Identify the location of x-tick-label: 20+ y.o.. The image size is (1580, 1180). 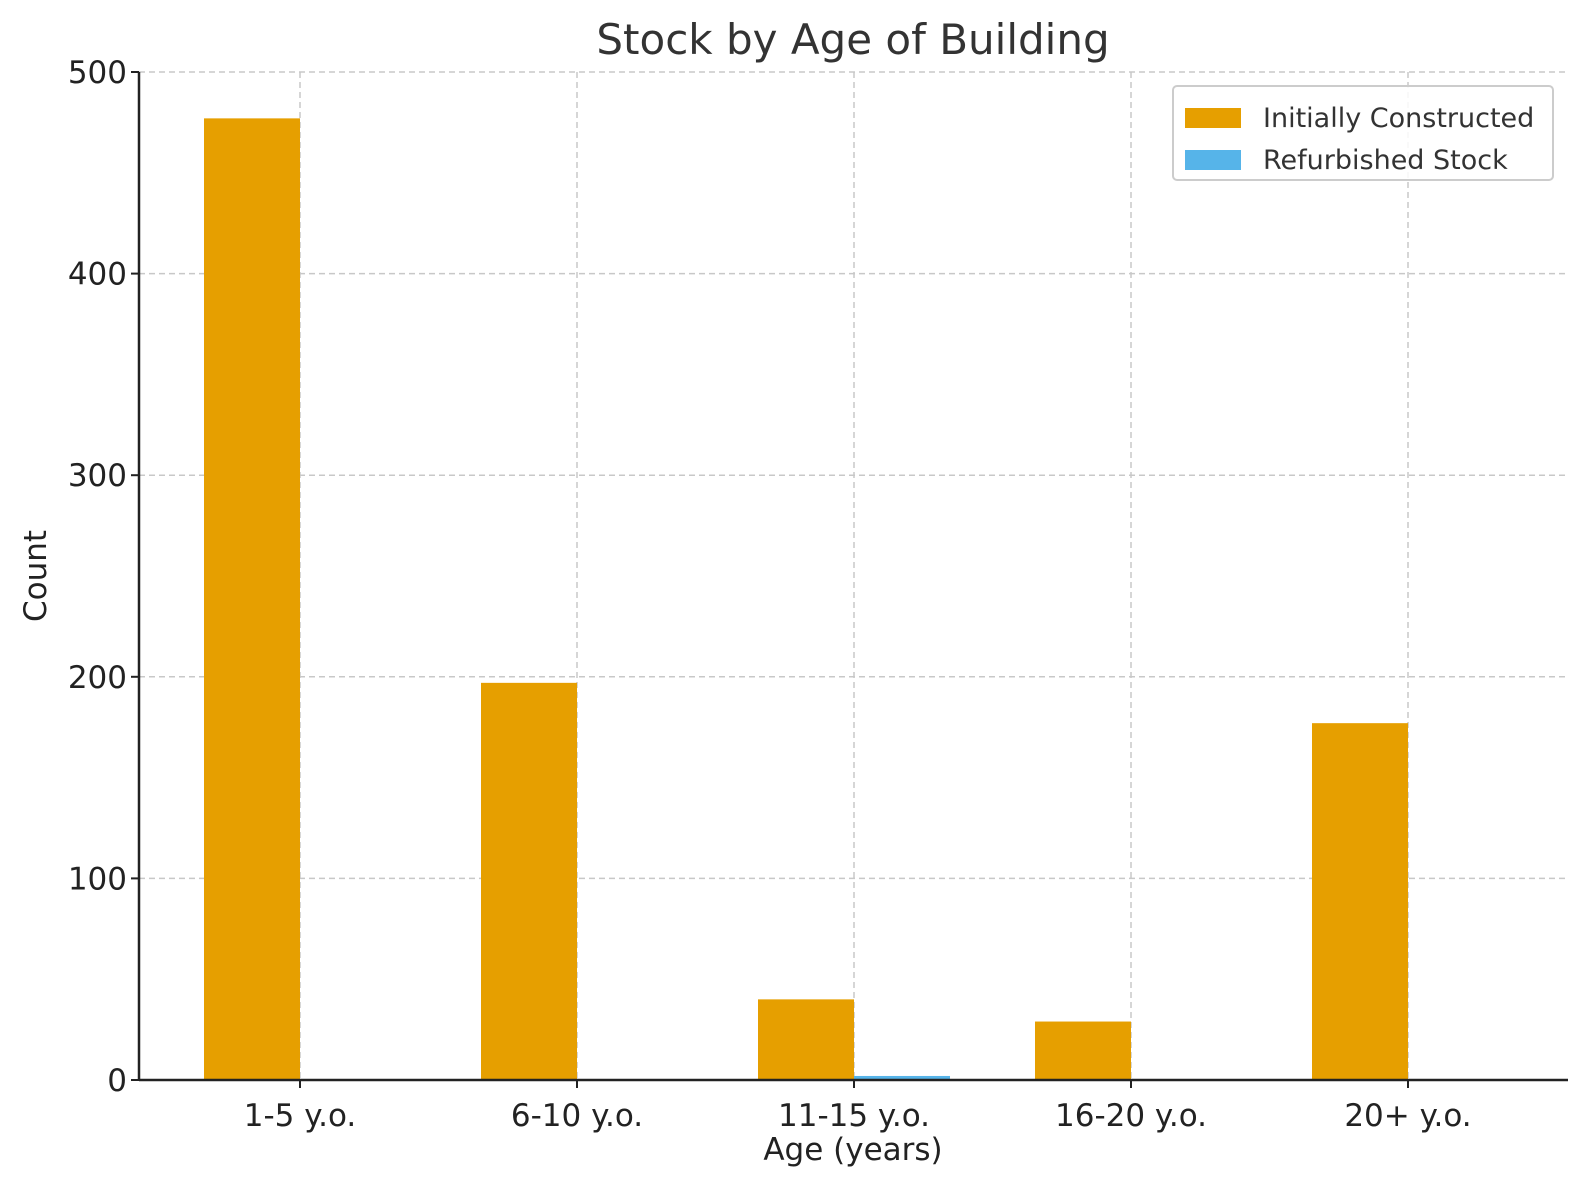
(1407, 1116).